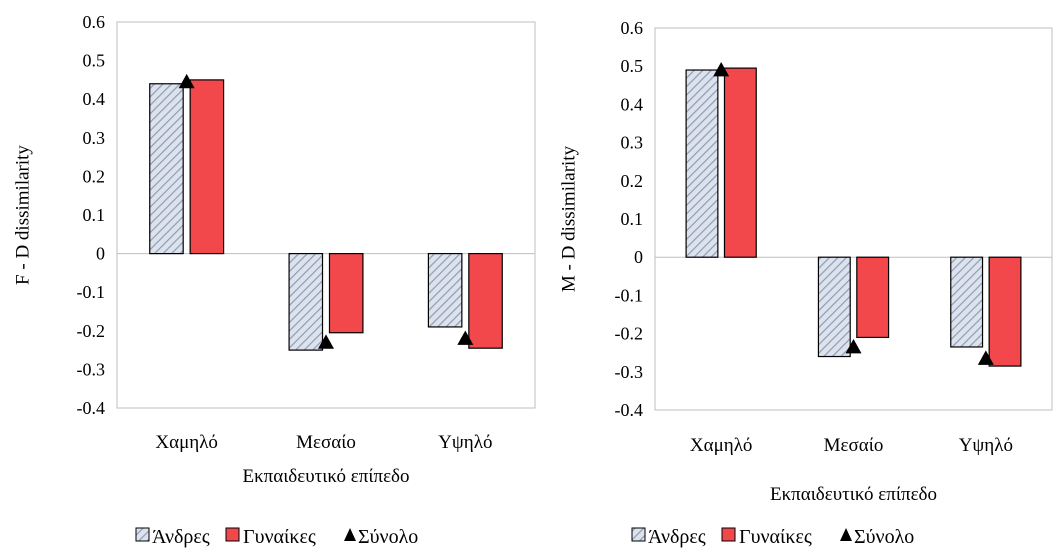  I want to click on chart-1-legend-swatch-total, so click(350, 534).